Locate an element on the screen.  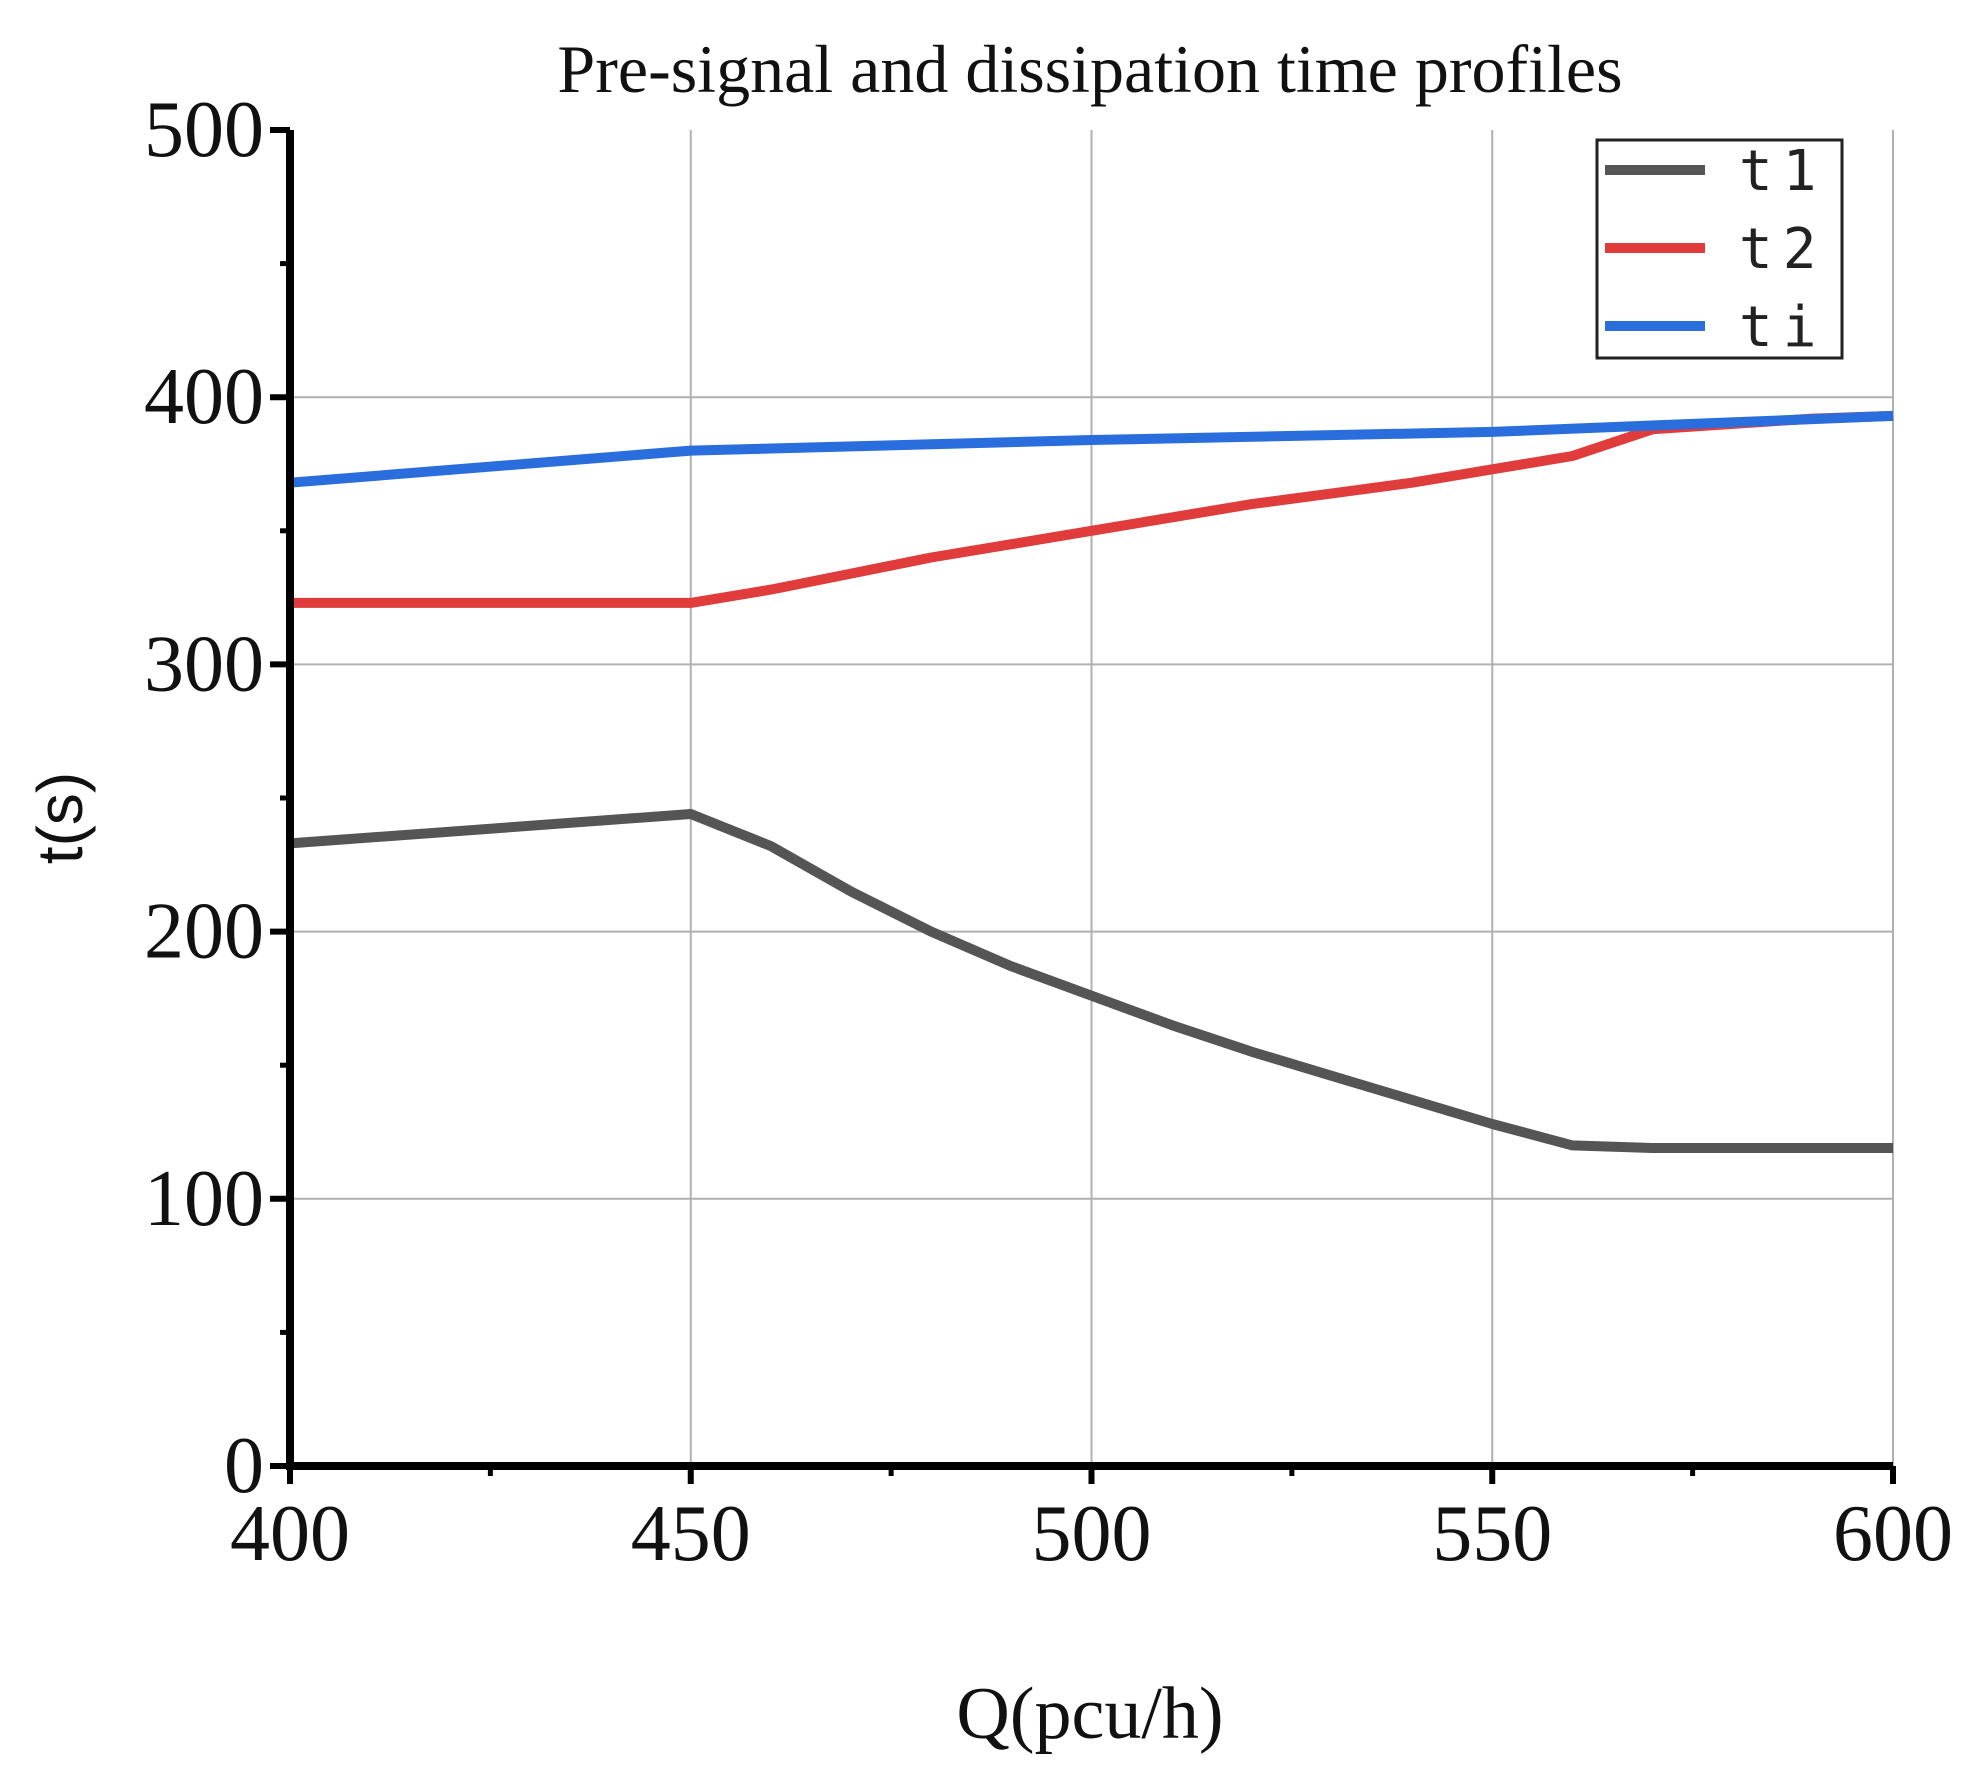
x-tick-label: 400 is located at coordinates (290, 1534).